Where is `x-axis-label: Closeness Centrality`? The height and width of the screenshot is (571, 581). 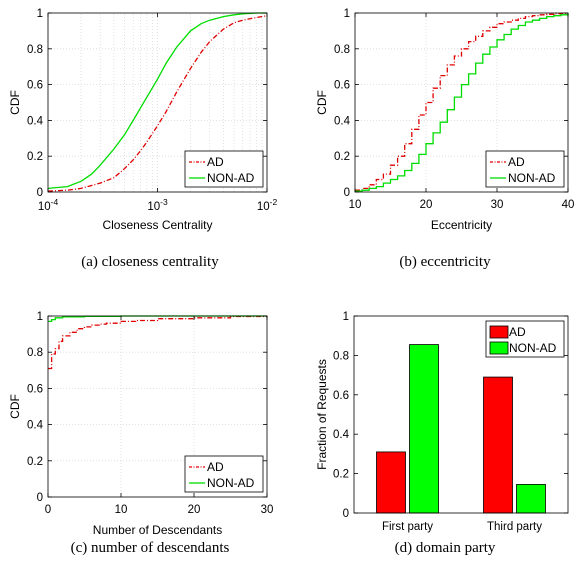 x-axis-label: Closeness Centrality is located at coordinates (157, 225).